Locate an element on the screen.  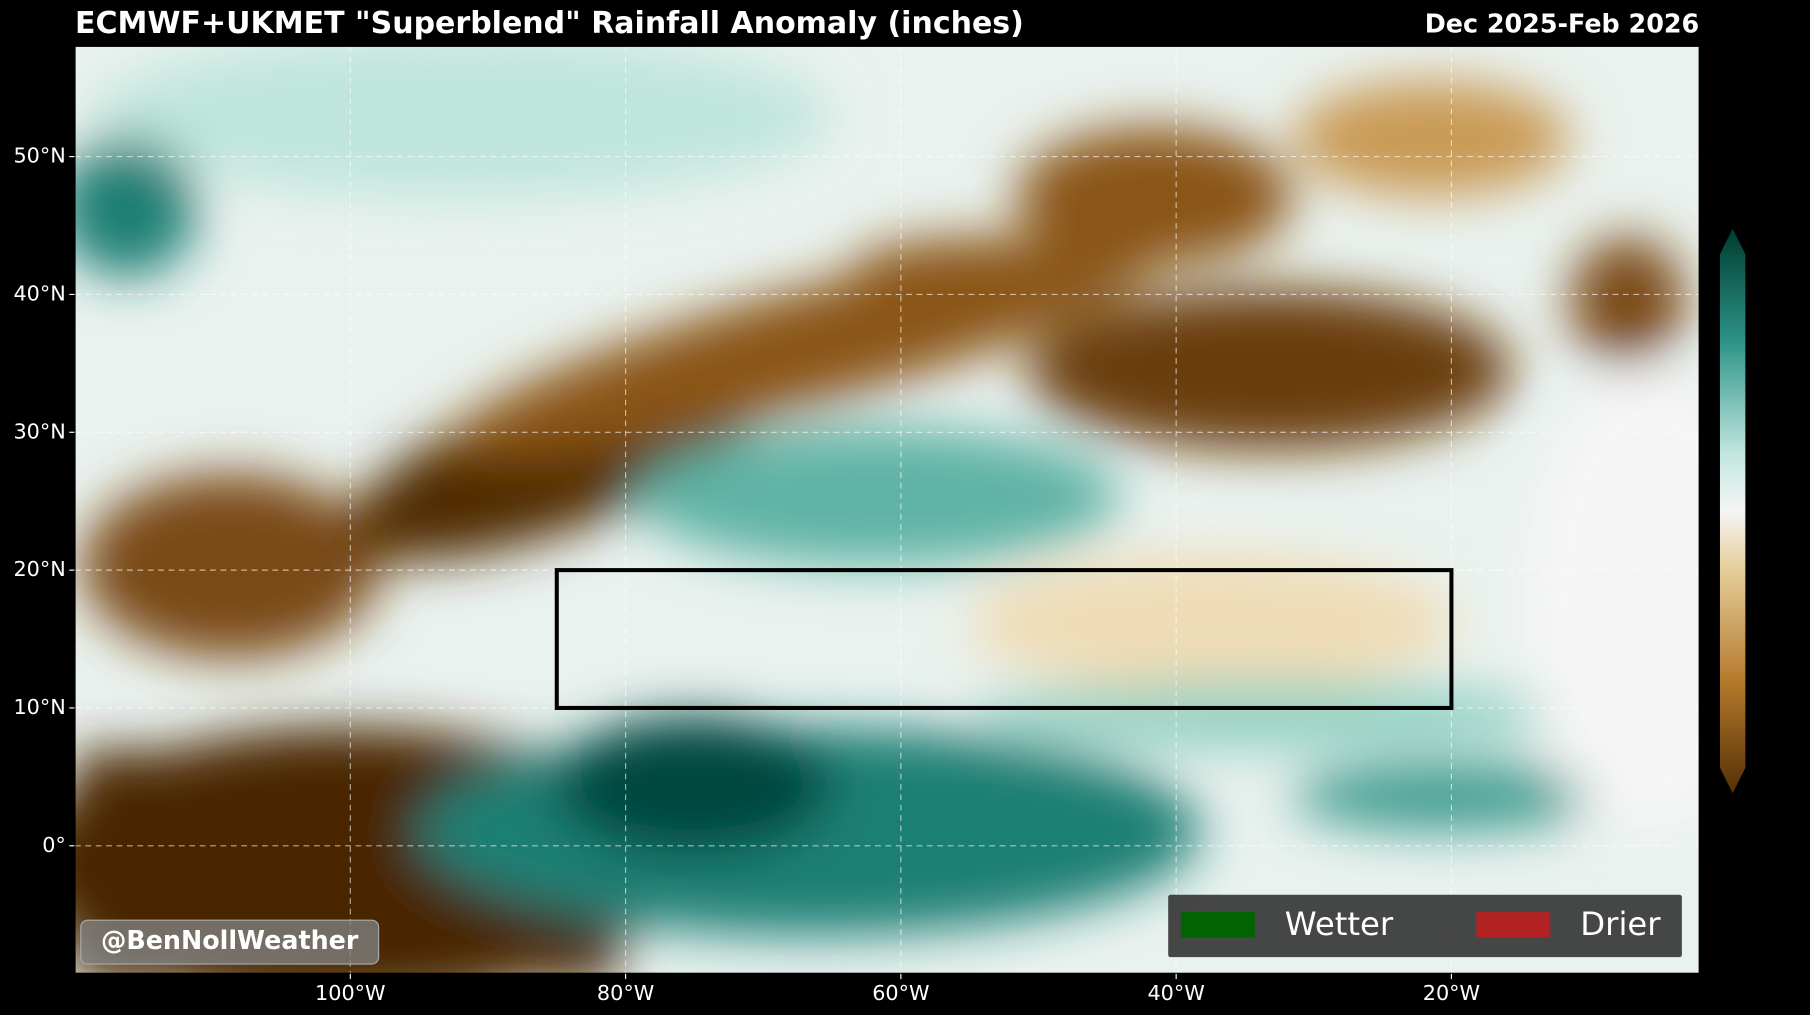
lon-tick-label: 80°W is located at coordinates (625, 993).